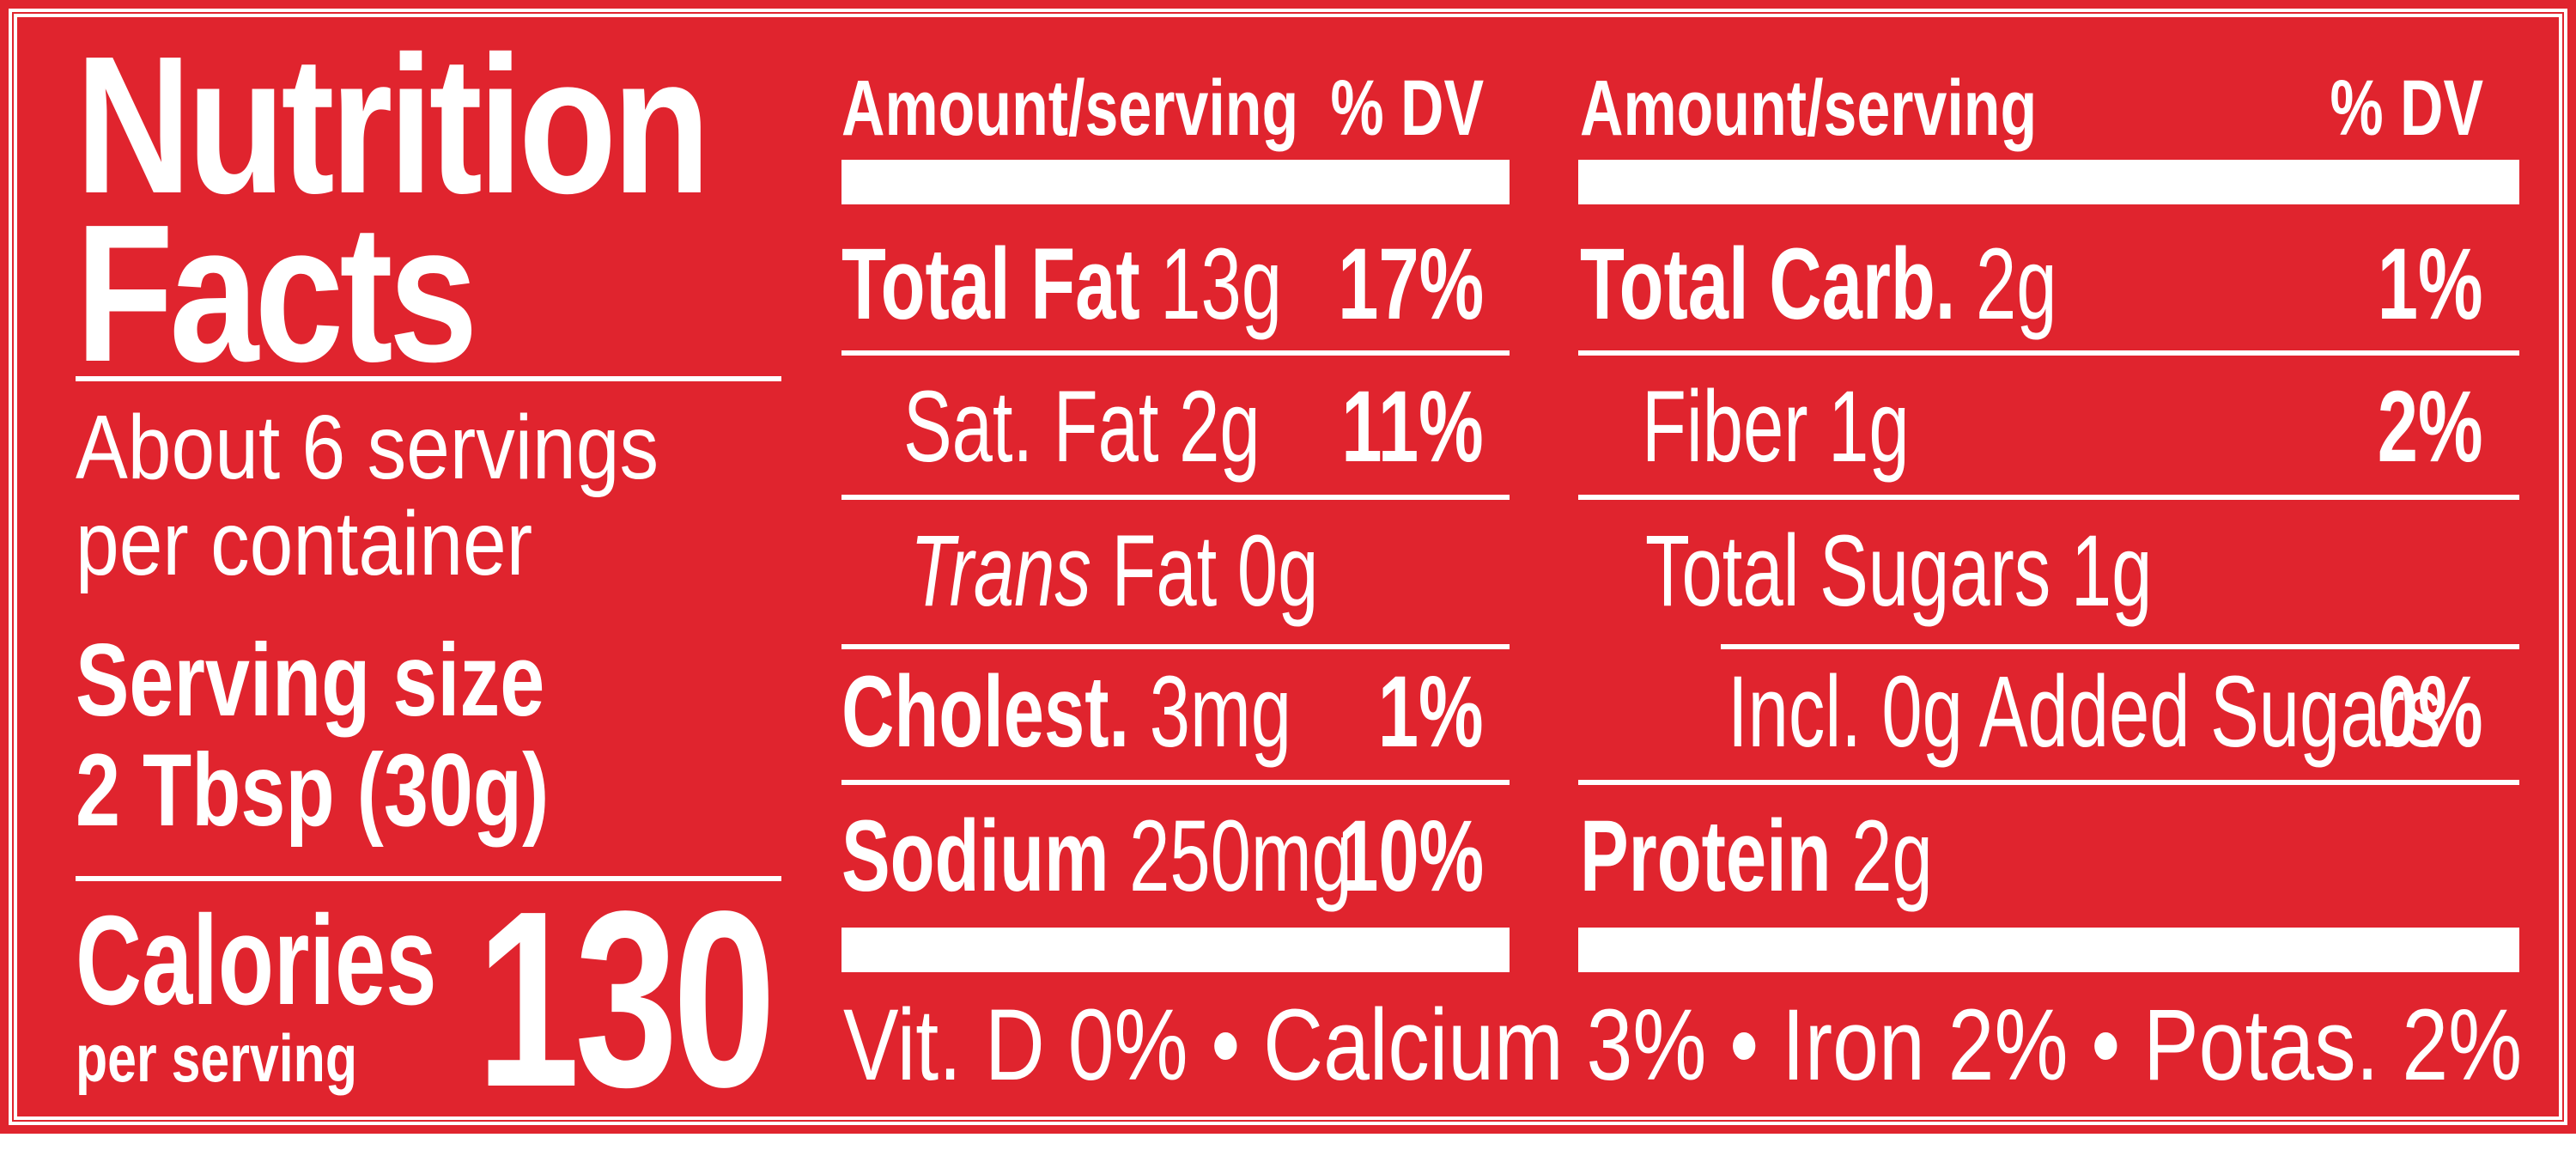 The height and width of the screenshot is (1156, 2576). Describe the element at coordinates (1082, 427) in the screenshot. I see `sat-fat: Sat. Fat 2g` at that location.